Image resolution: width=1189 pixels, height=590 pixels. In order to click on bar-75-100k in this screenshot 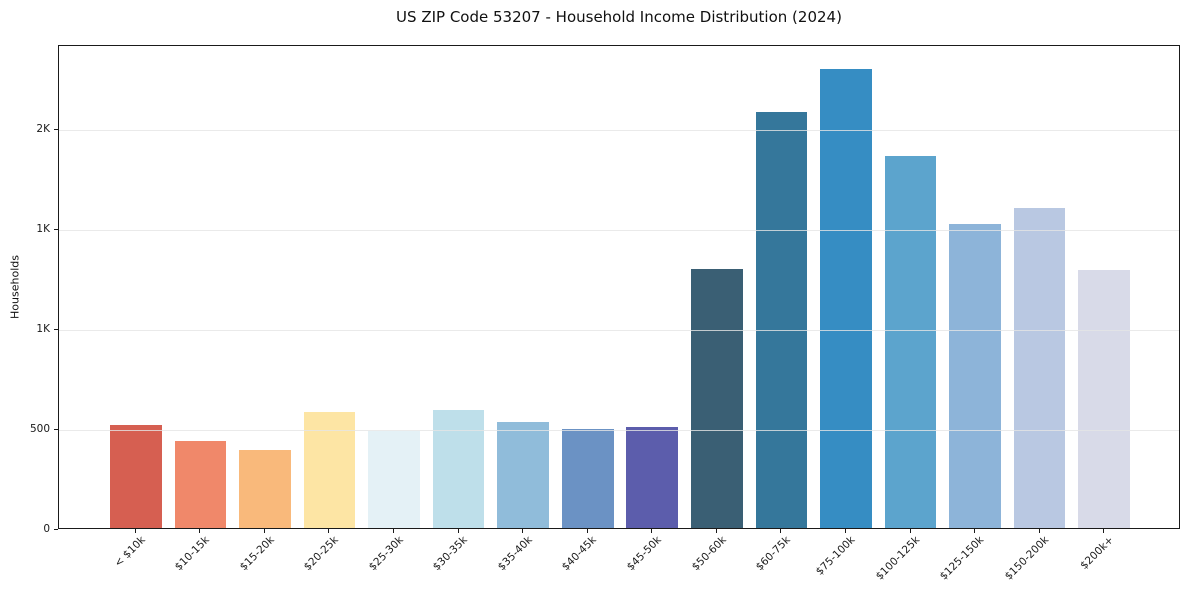, I will do `click(846, 298)`.